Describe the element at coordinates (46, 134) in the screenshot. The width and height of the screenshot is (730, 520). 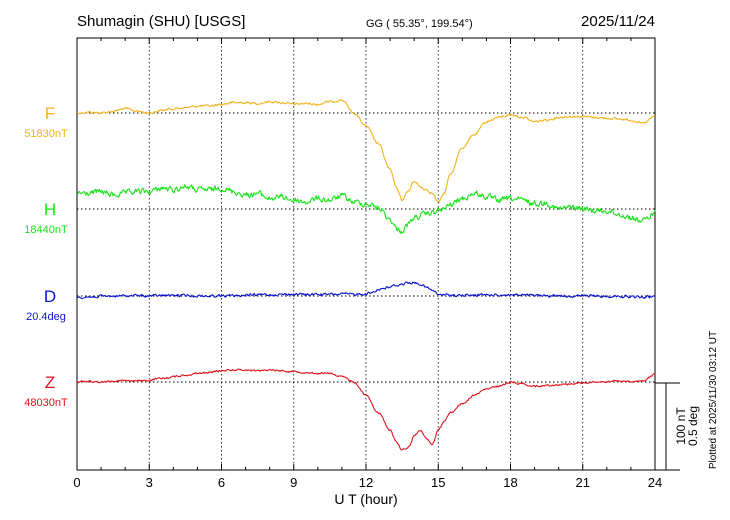
I see `series-baseline-F: 51830nT` at that location.